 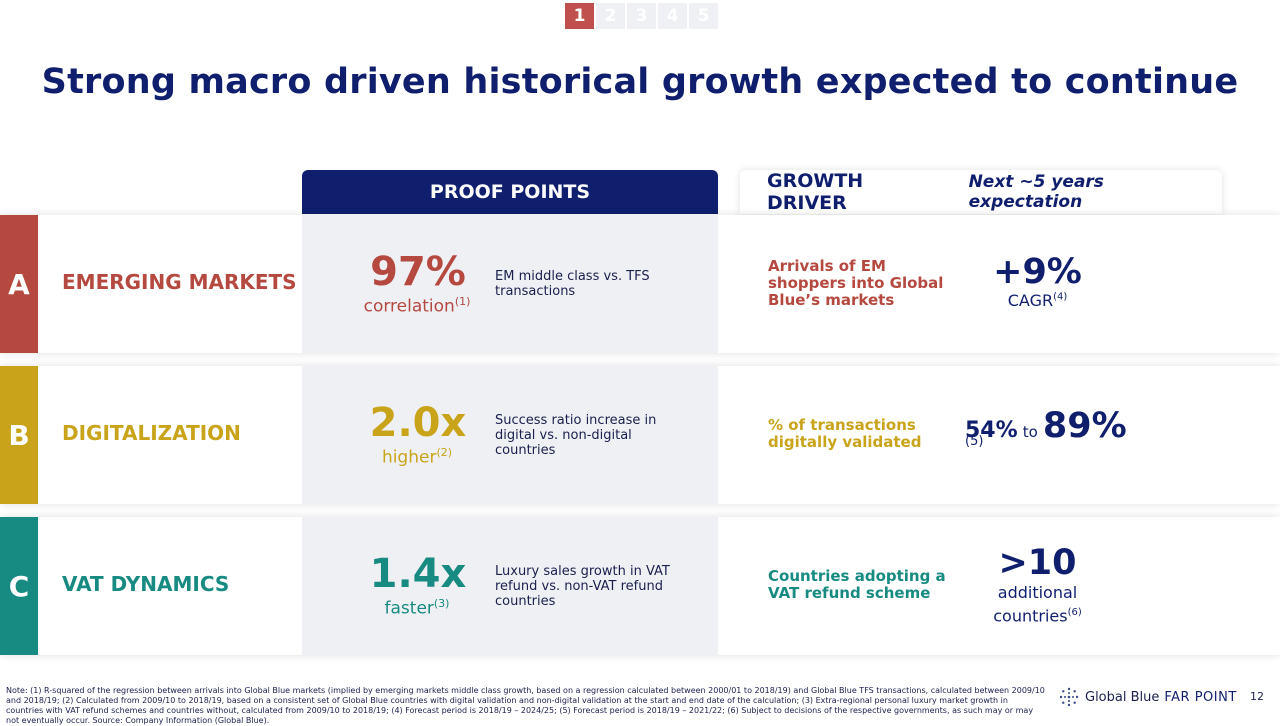 I want to click on expectation-big: +9%, so click(x=1037, y=272).